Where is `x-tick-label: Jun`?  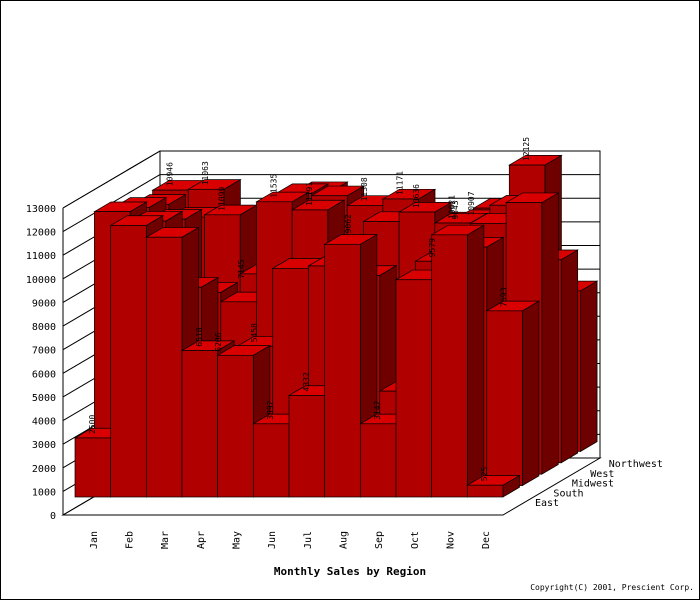 x-tick-label: Jun is located at coordinates (272, 540).